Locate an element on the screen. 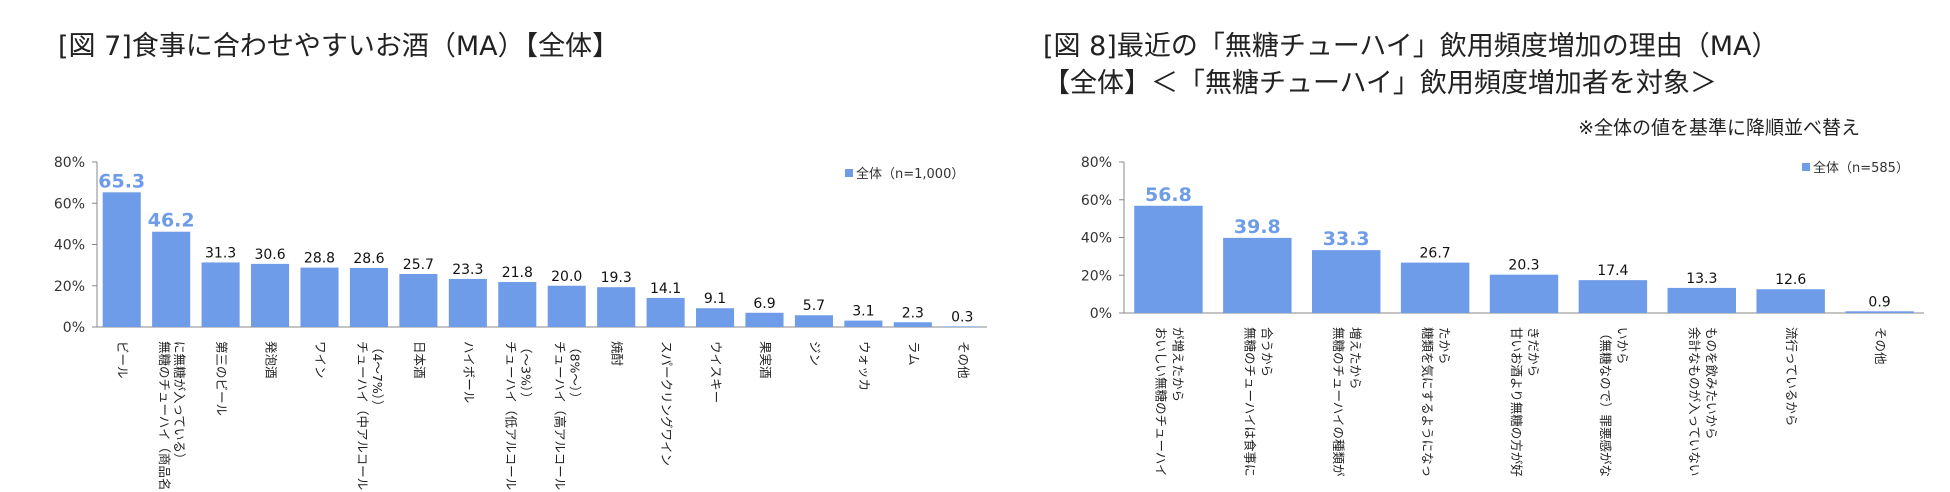 The image size is (1950, 492). chart2-legend-swatch is located at coordinates (1806, 167).